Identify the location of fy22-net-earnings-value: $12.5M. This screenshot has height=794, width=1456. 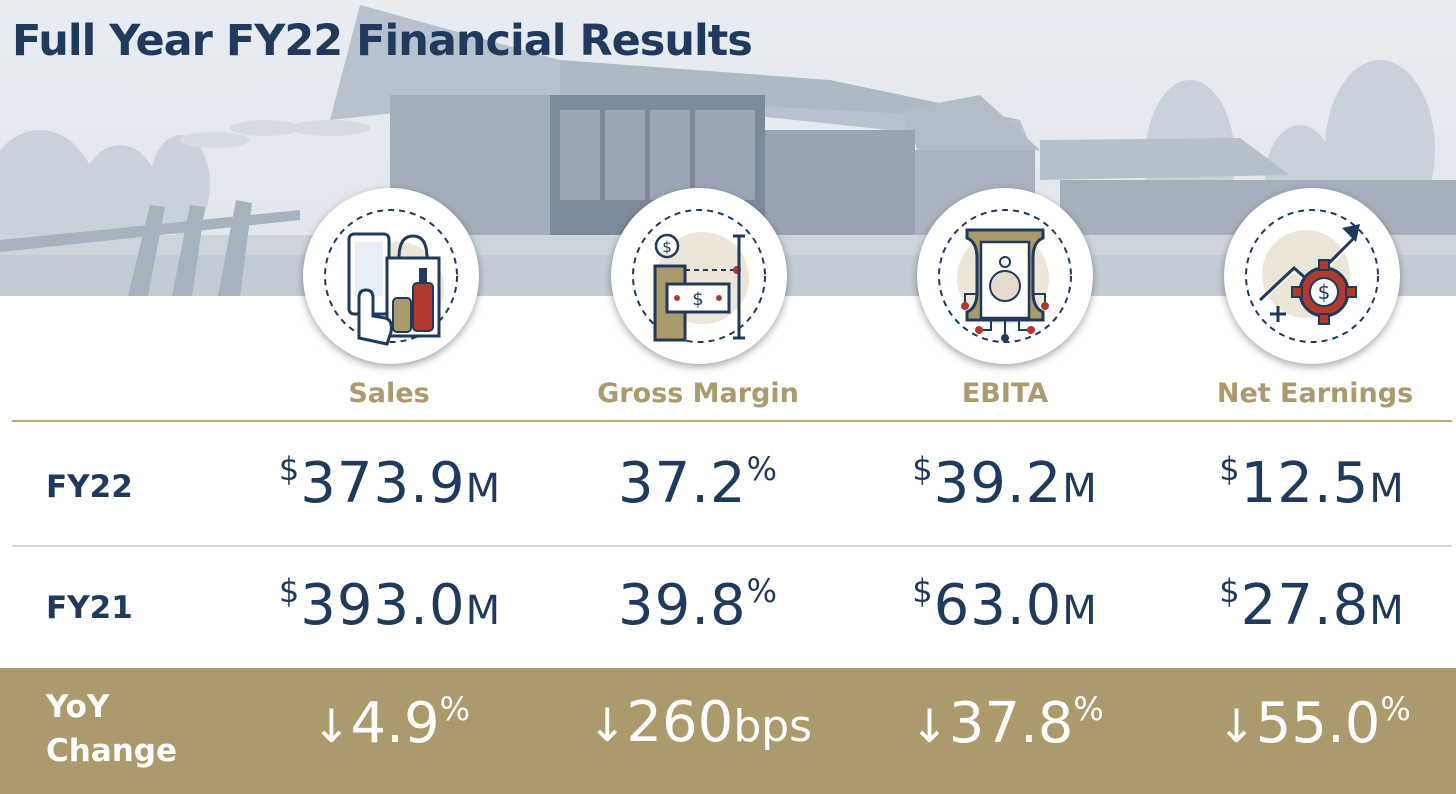
(1312, 483).